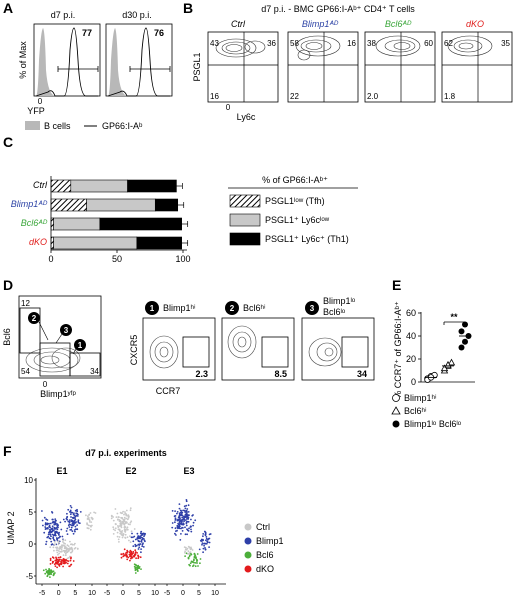 The image size is (520, 609). I want to click on gate-marker-3: 3, so click(66, 330).